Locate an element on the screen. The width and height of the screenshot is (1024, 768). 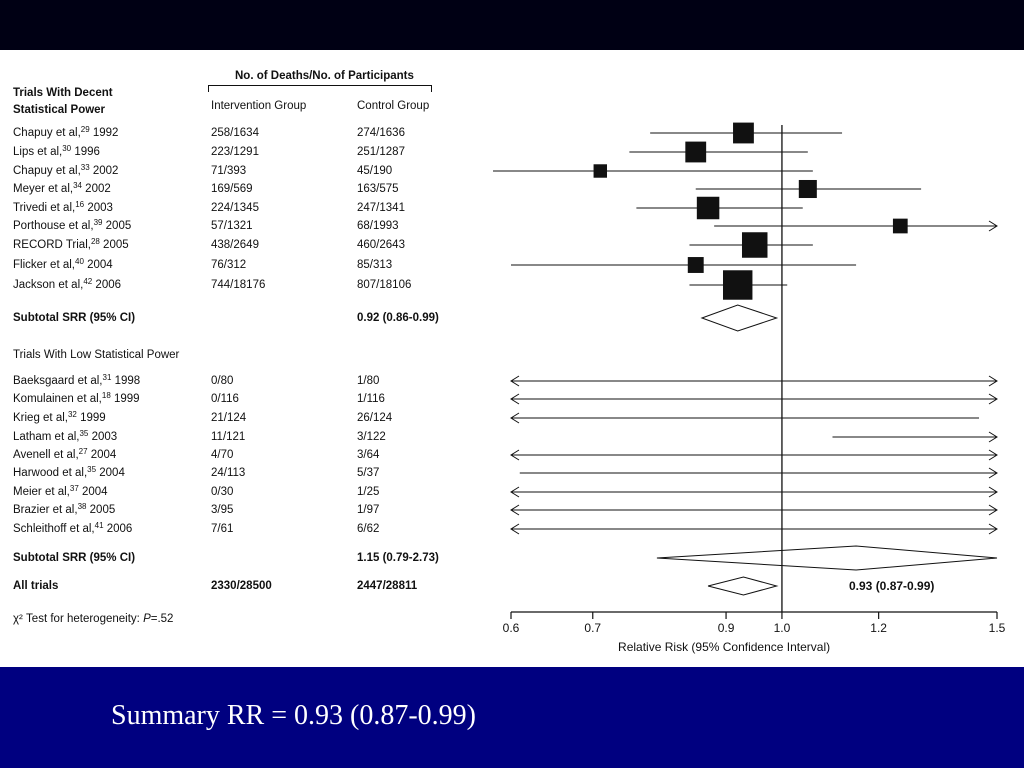
intervention-value: 258/1634 is located at coordinates (235, 133).